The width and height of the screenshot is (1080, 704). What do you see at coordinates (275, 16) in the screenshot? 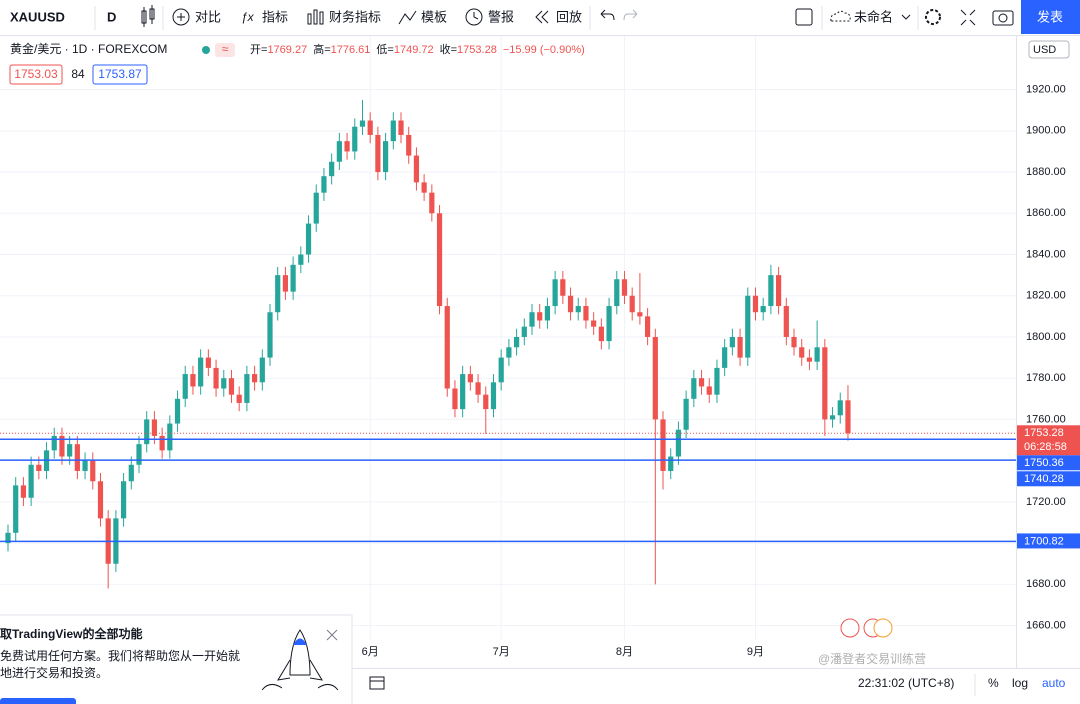
I see `toolbar-button: 指标` at bounding box center [275, 16].